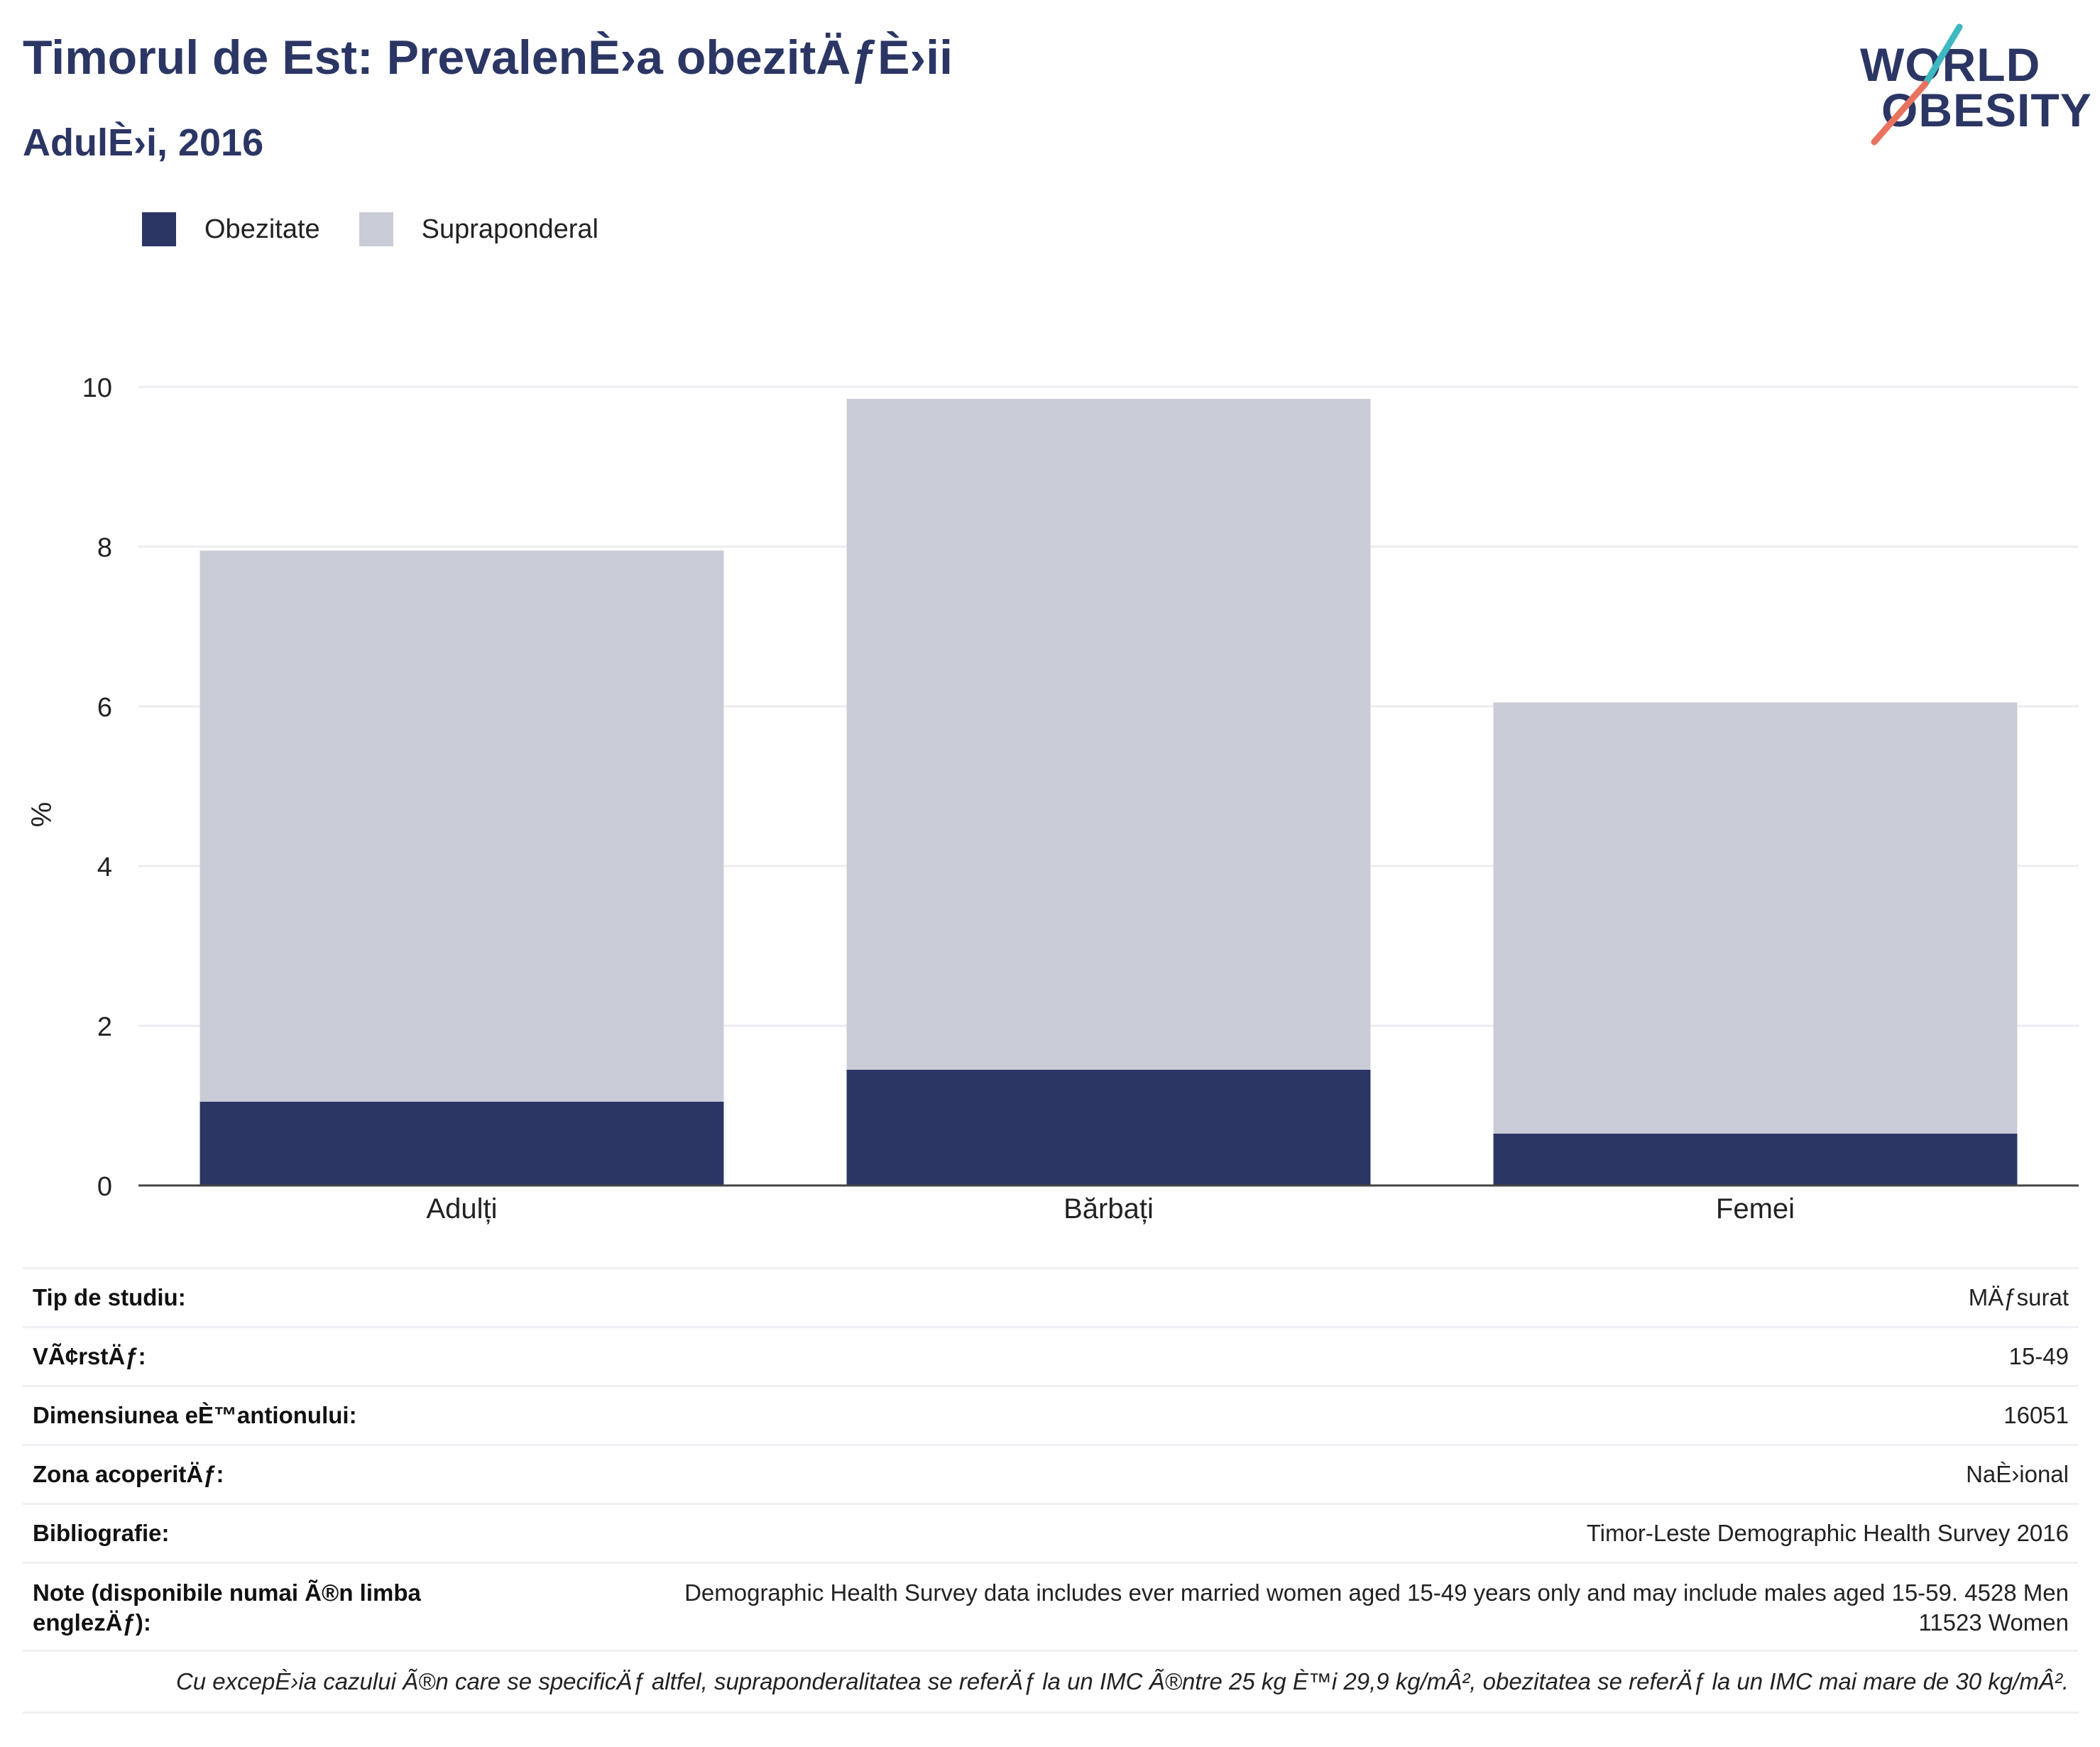  I want to click on info-value: 16051, so click(2036, 1415).